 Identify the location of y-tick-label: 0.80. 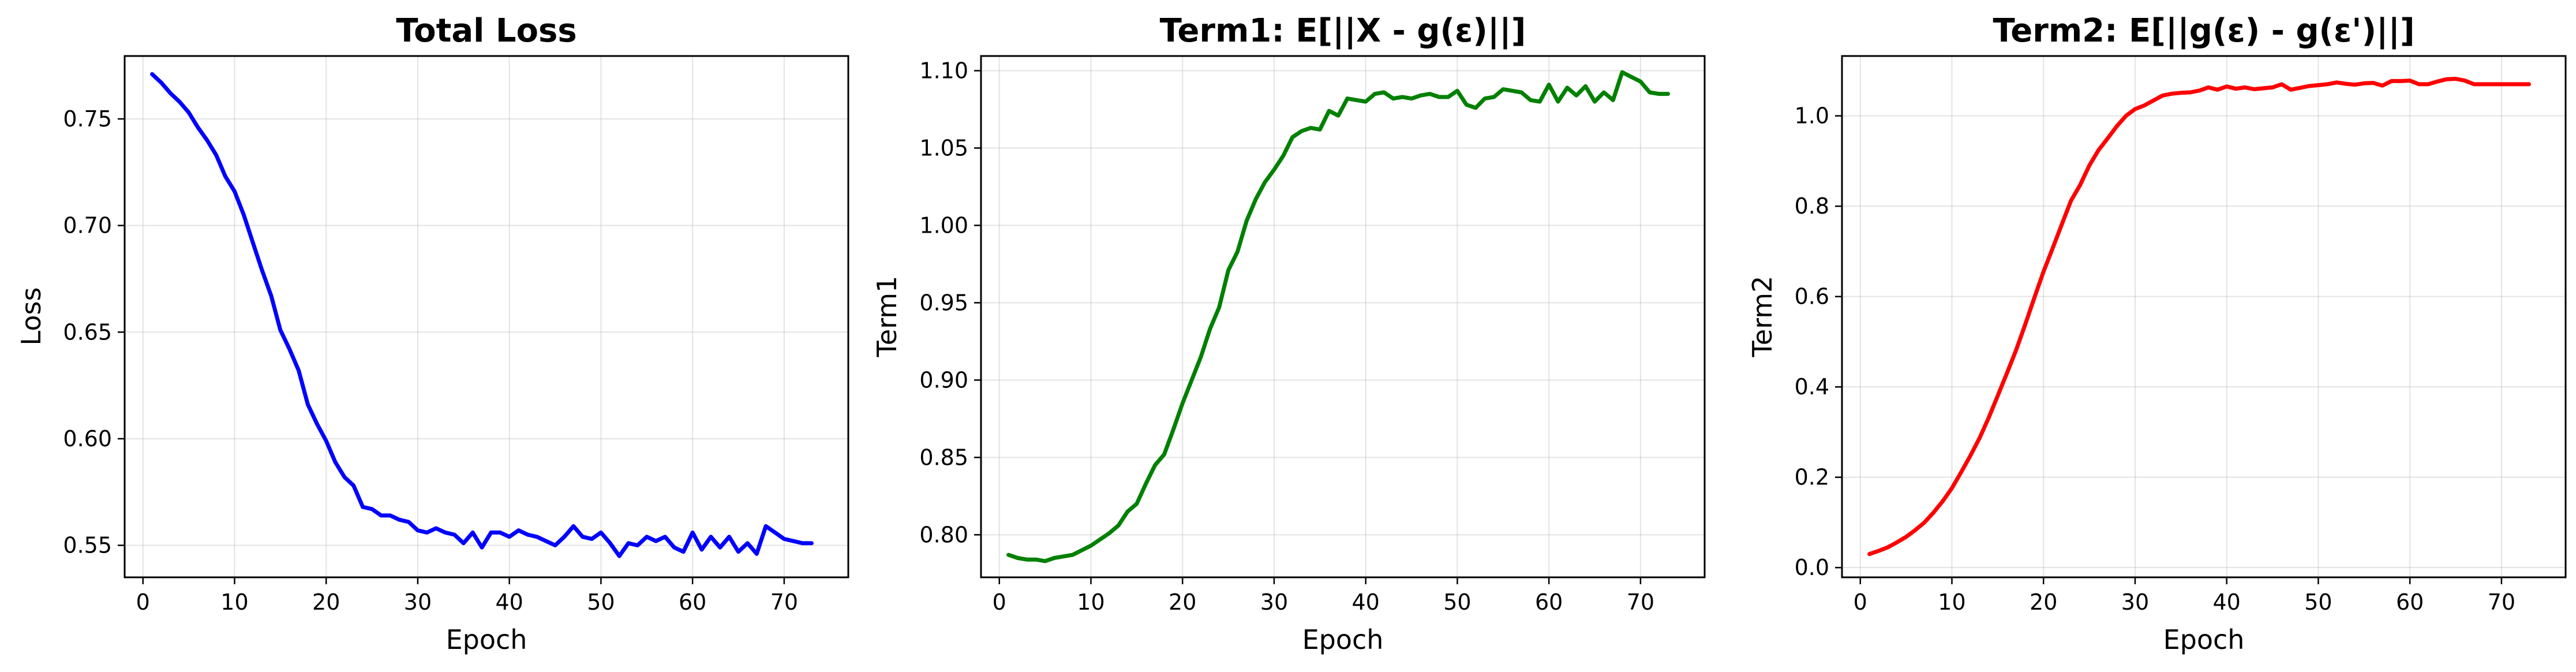
(943, 534).